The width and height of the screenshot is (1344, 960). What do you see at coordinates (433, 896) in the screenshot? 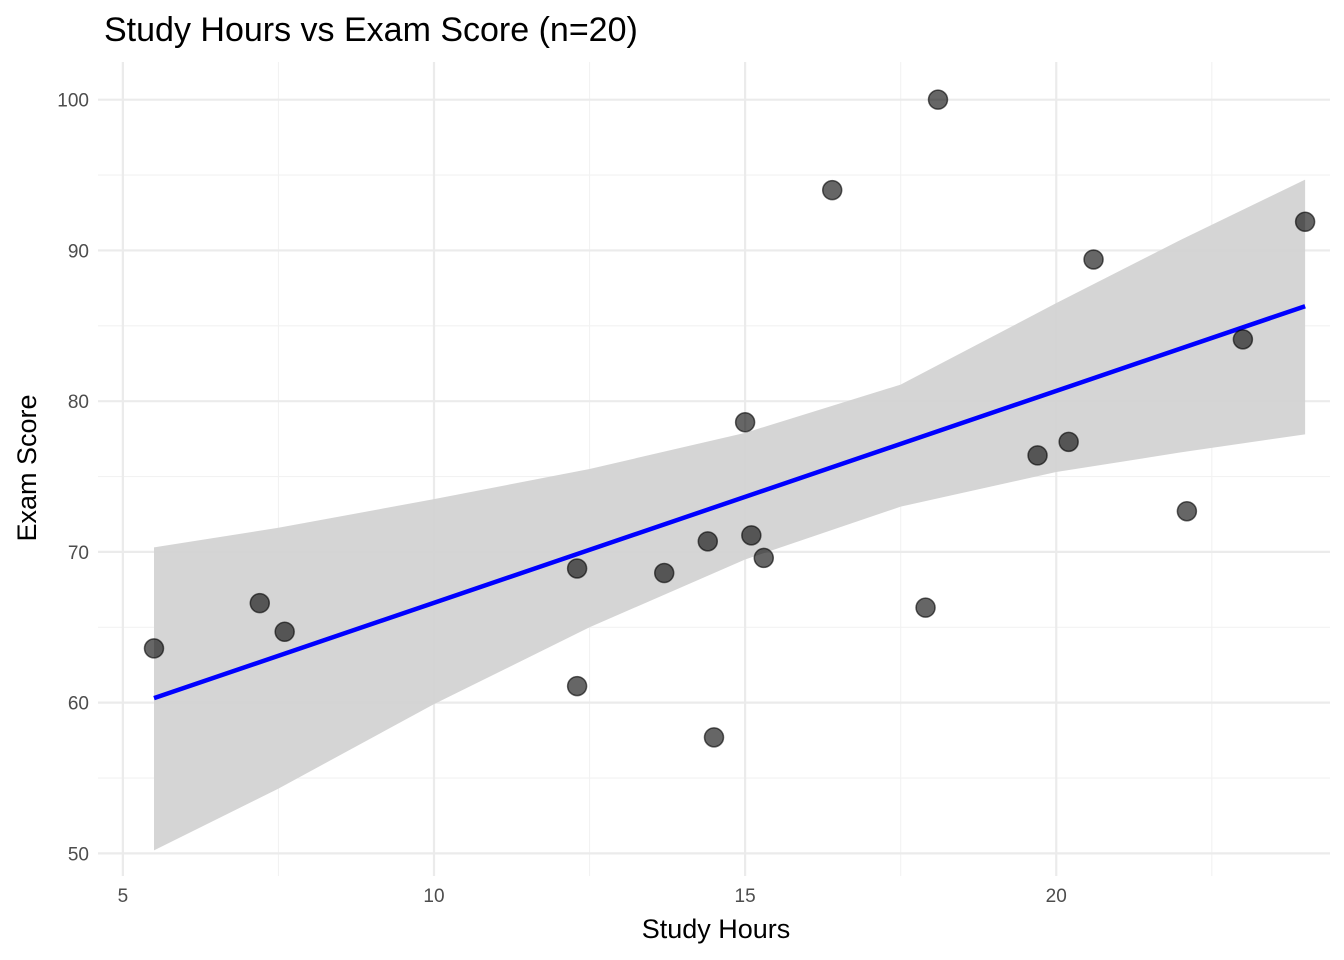
I see `x-tick-label: 10` at bounding box center [433, 896].